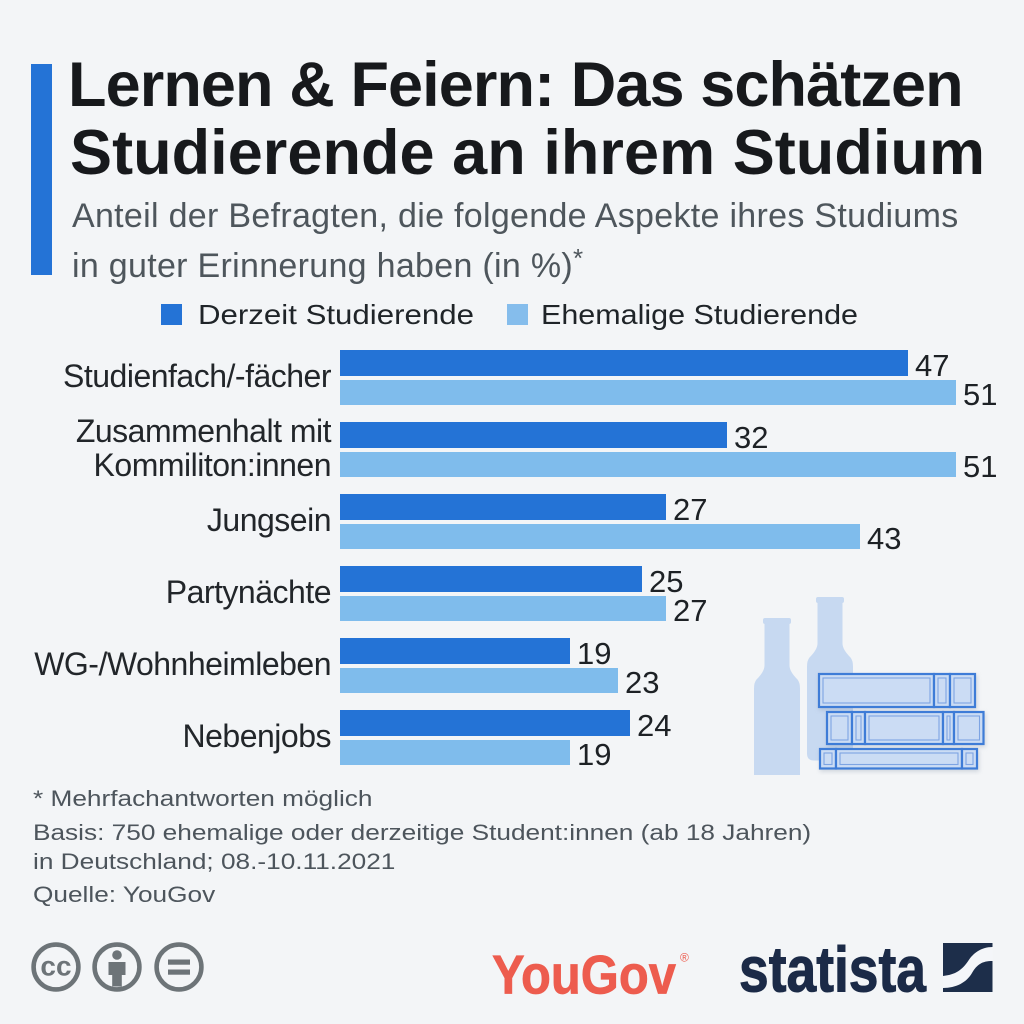 The image size is (1024, 1024). I want to click on svg-text: cc, so click(55, 966).